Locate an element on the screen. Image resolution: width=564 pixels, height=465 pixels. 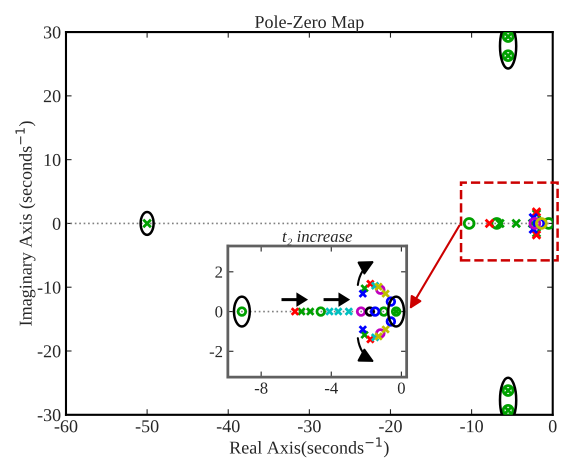
y-tick-label: 30 is located at coordinates (52, 32).